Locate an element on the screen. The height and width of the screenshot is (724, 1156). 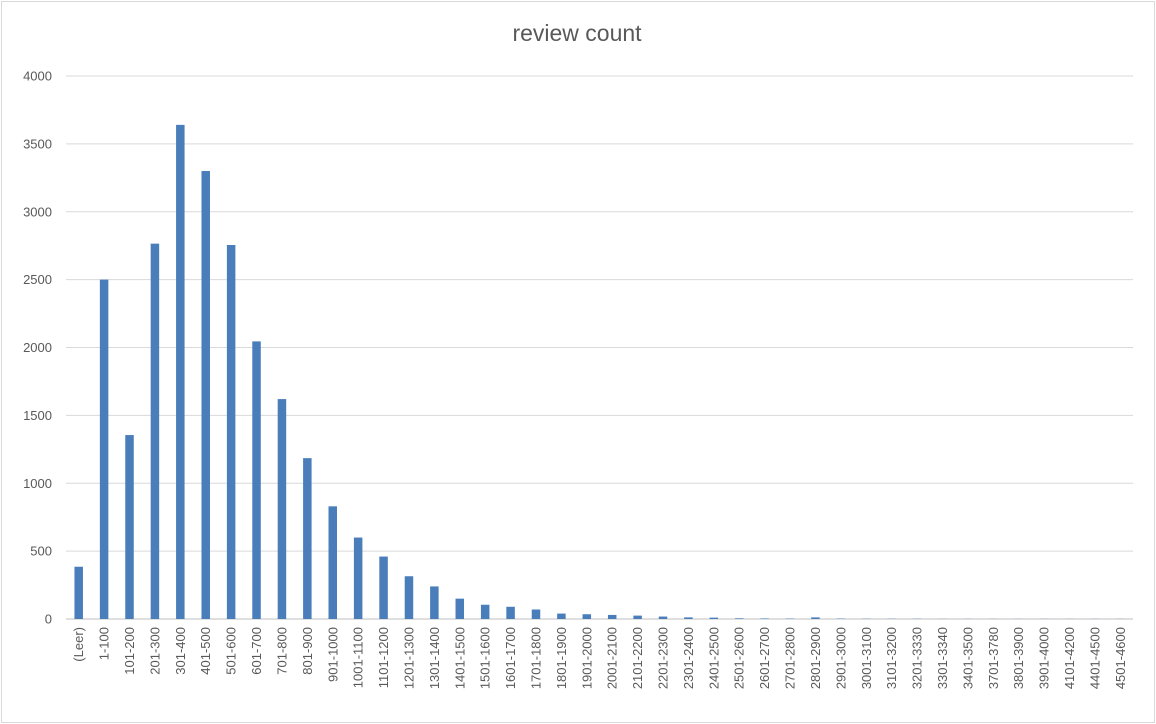
x-tick-label: 3901-4000 is located at coordinates (1044, 658).